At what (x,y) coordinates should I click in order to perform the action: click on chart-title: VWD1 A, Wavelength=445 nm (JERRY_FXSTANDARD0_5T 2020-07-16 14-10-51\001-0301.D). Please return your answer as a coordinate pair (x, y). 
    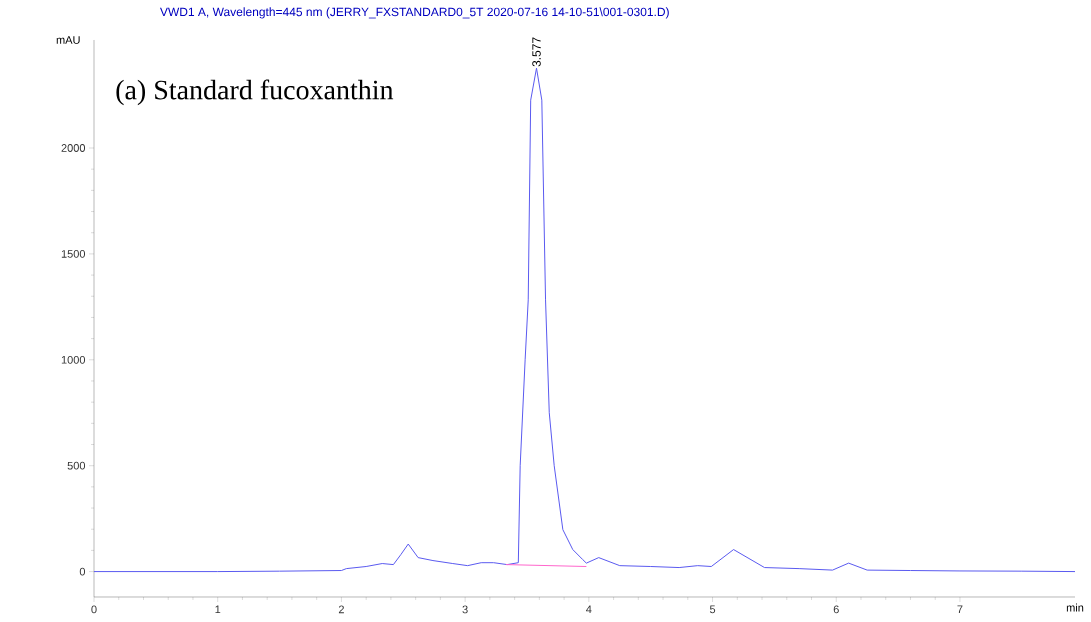
    Looking at the image, I should click on (414, 13).